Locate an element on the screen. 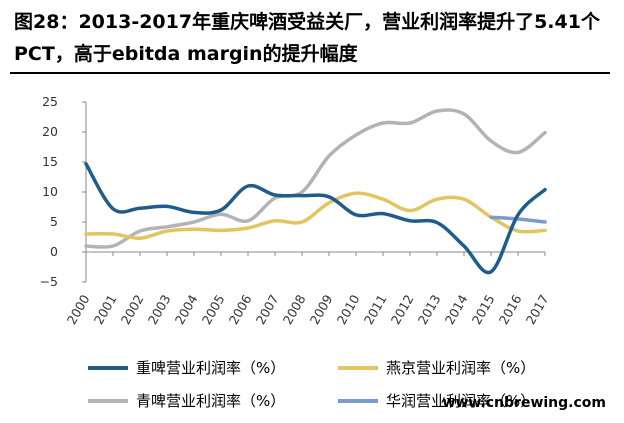  title-divider is located at coordinates (310, 73).